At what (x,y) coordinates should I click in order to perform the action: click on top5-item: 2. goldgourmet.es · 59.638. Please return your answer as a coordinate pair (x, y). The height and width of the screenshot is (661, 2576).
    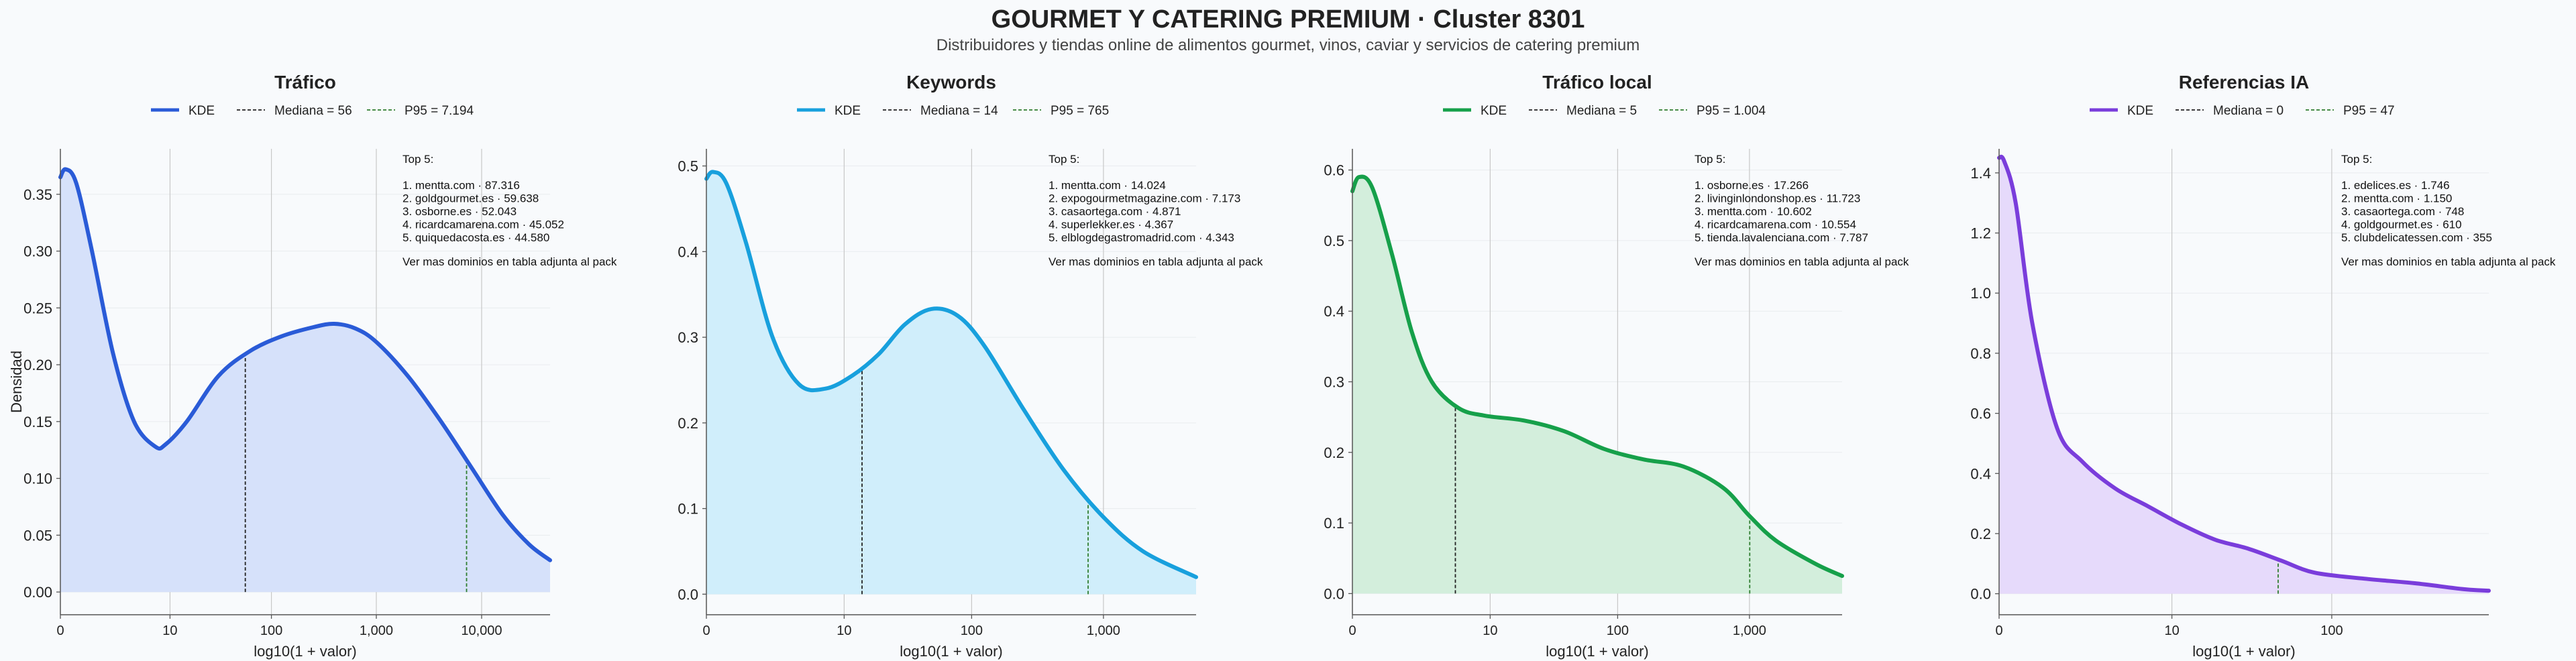
    Looking at the image, I should click on (470, 198).